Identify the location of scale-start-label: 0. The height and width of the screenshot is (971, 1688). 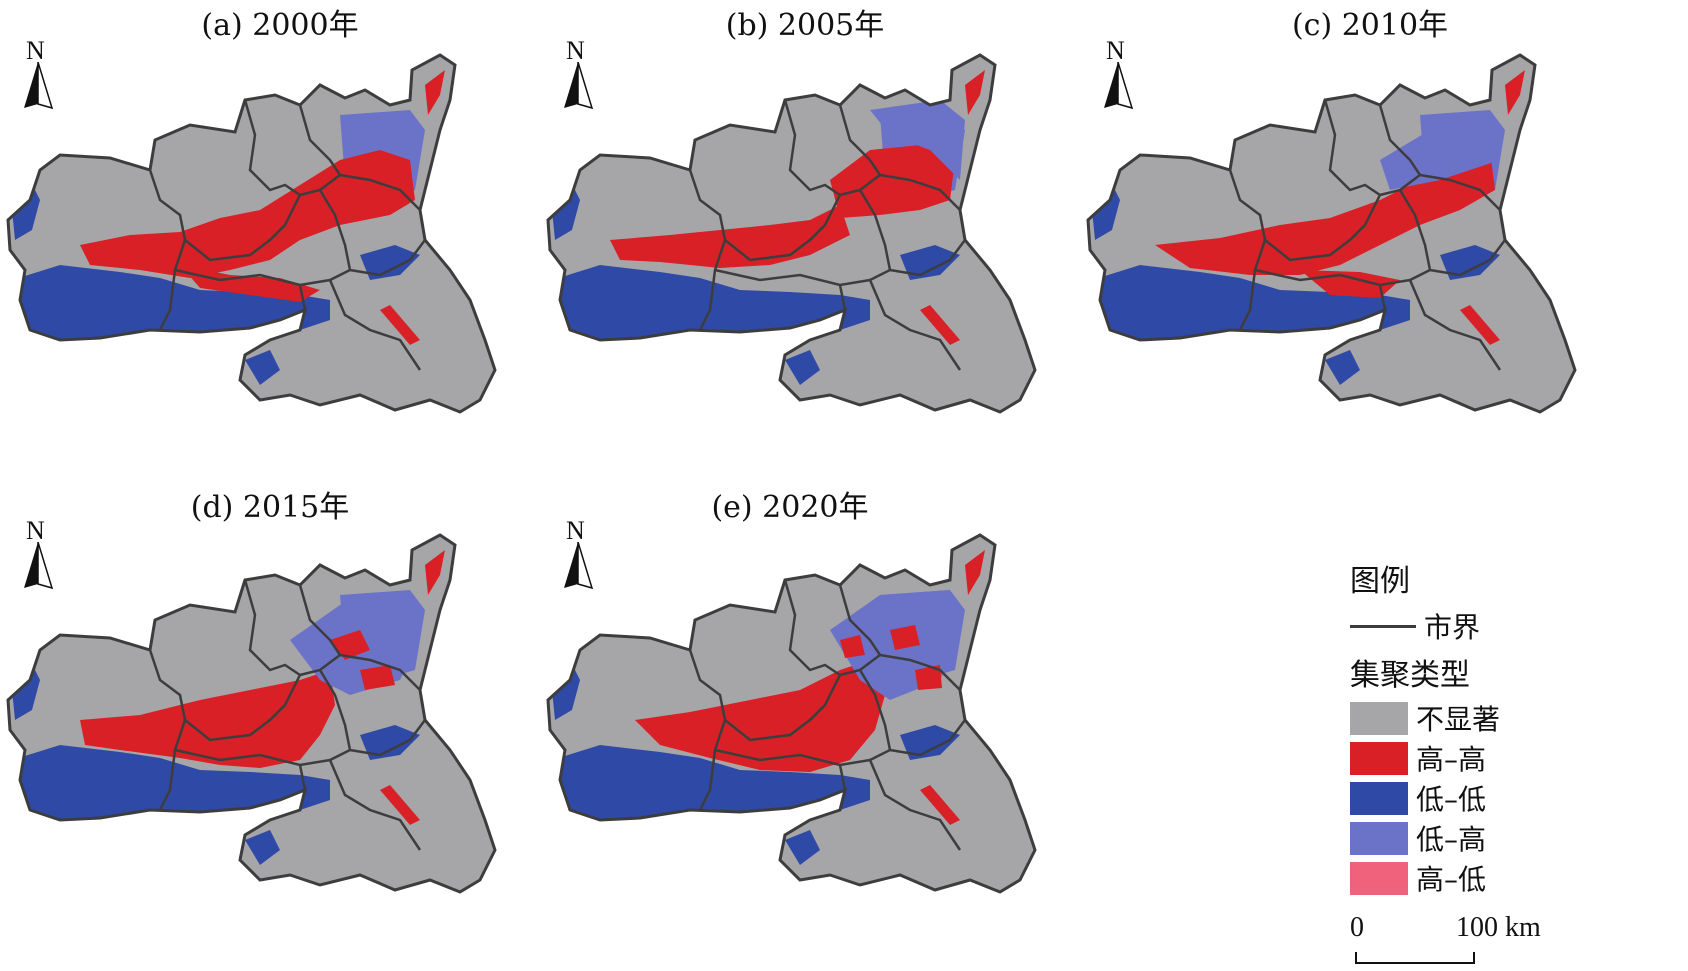
(1357, 927).